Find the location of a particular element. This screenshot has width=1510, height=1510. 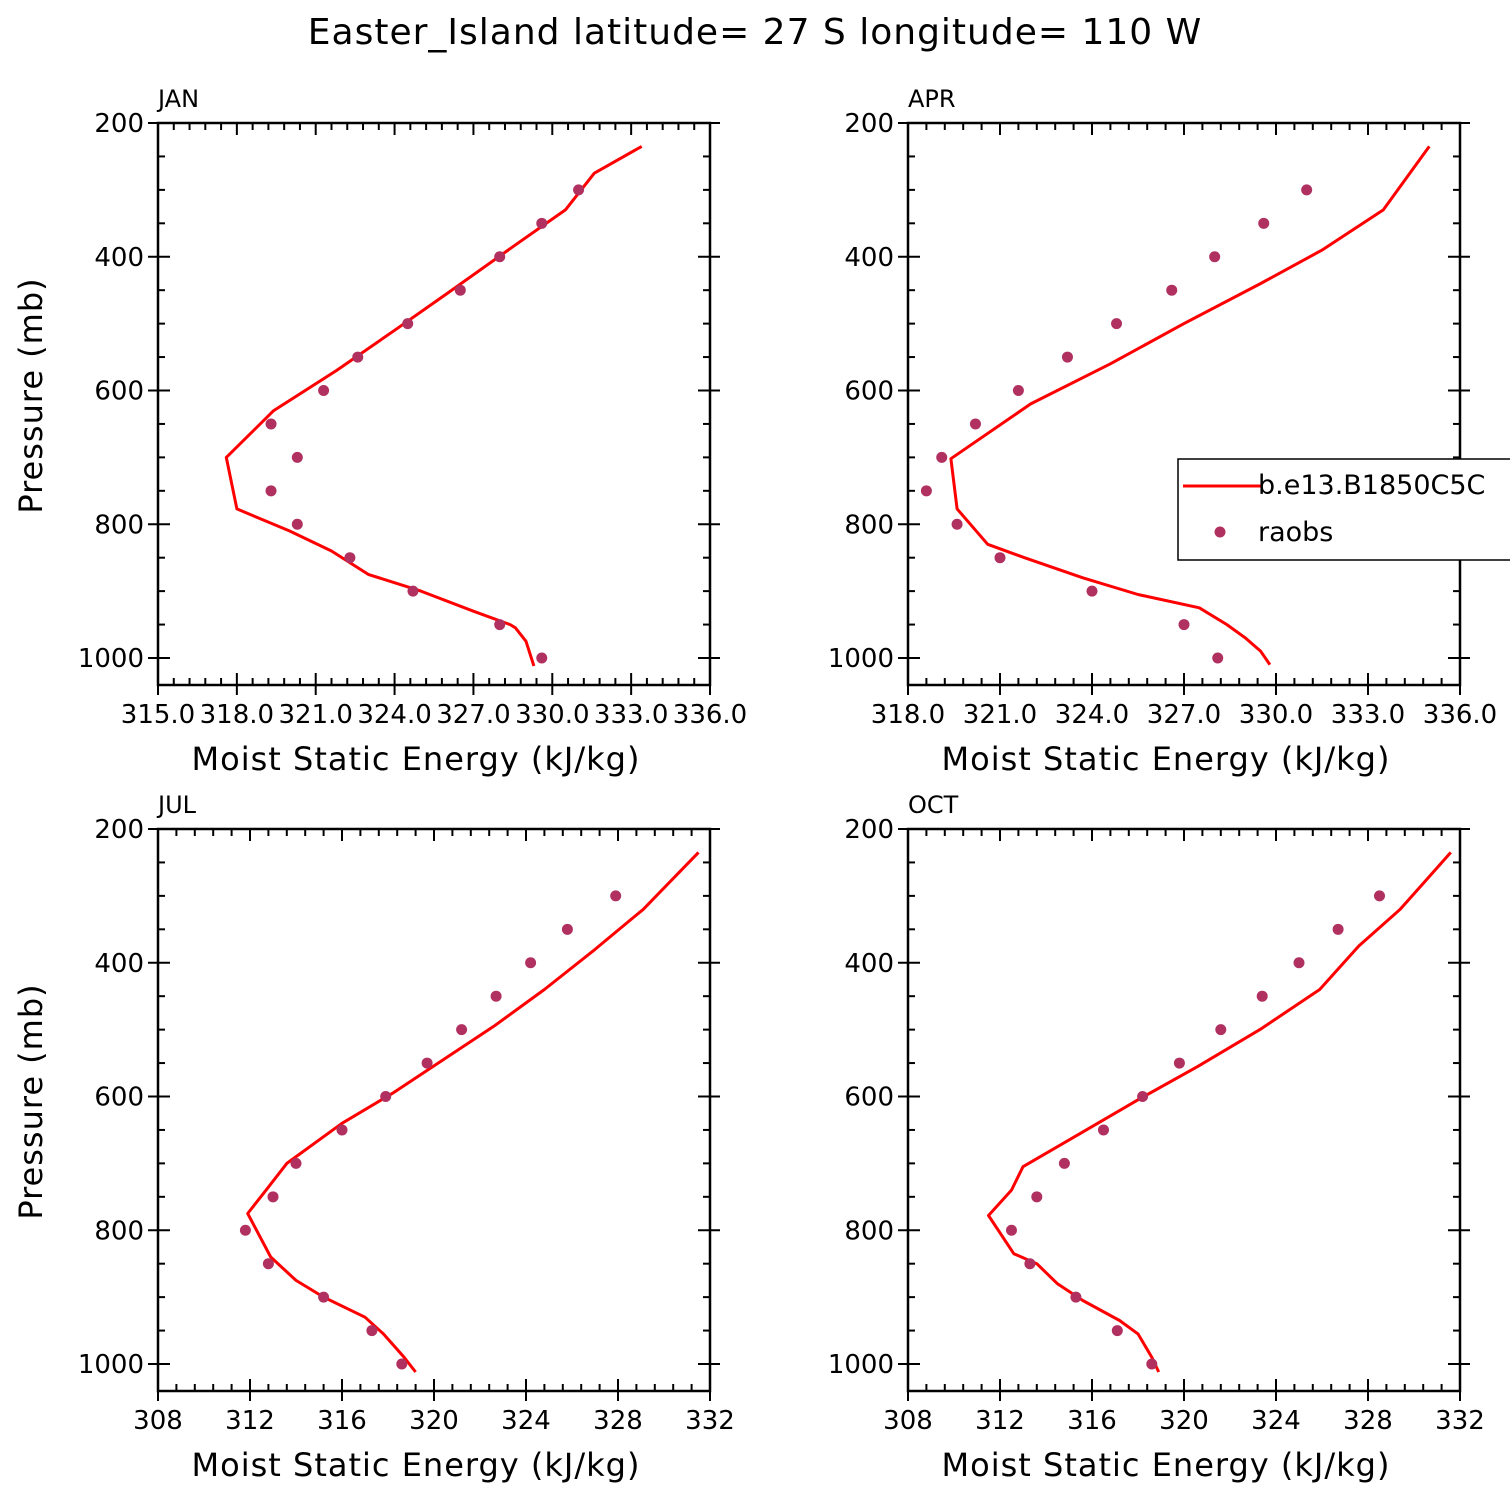

legend-label-model: b.e13.B1850C5C is located at coordinates (1371, 485).